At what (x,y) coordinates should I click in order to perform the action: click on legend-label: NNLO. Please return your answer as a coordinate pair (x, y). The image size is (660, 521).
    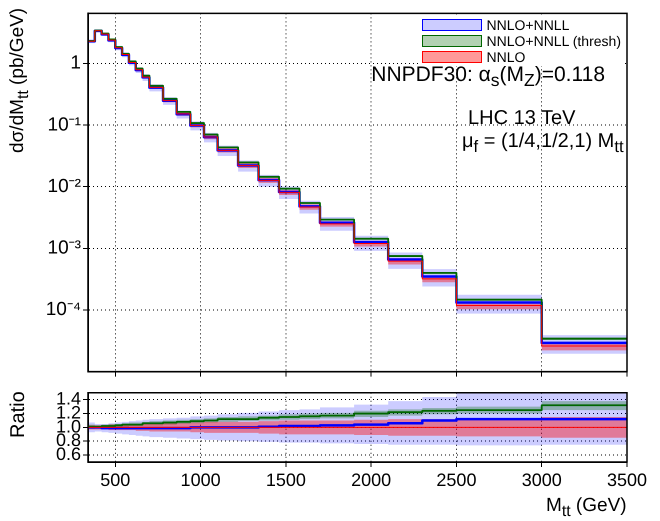
    Looking at the image, I should click on (506, 57).